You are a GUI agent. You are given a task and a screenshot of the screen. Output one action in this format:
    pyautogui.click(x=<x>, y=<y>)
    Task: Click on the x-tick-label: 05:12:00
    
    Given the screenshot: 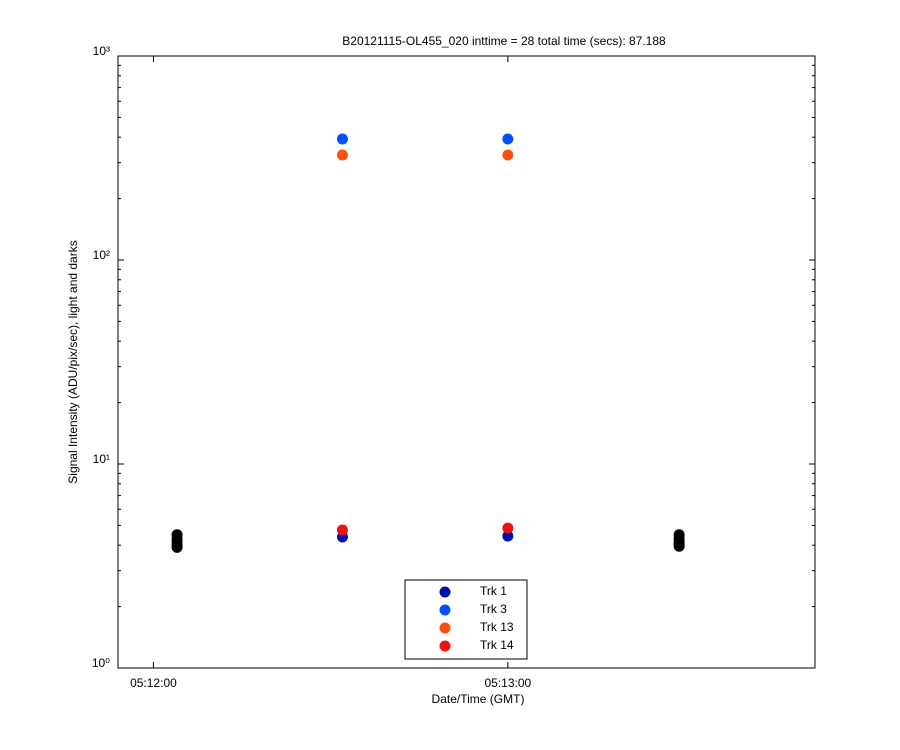 What is the action you would take?
    pyautogui.click(x=153, y=683)
    